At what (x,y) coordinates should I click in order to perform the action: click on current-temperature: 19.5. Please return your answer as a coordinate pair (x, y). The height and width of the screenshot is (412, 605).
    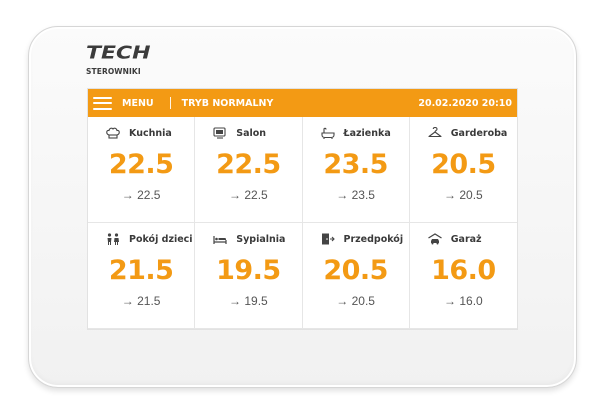
    Looking at the image, I should click on (248, 270).